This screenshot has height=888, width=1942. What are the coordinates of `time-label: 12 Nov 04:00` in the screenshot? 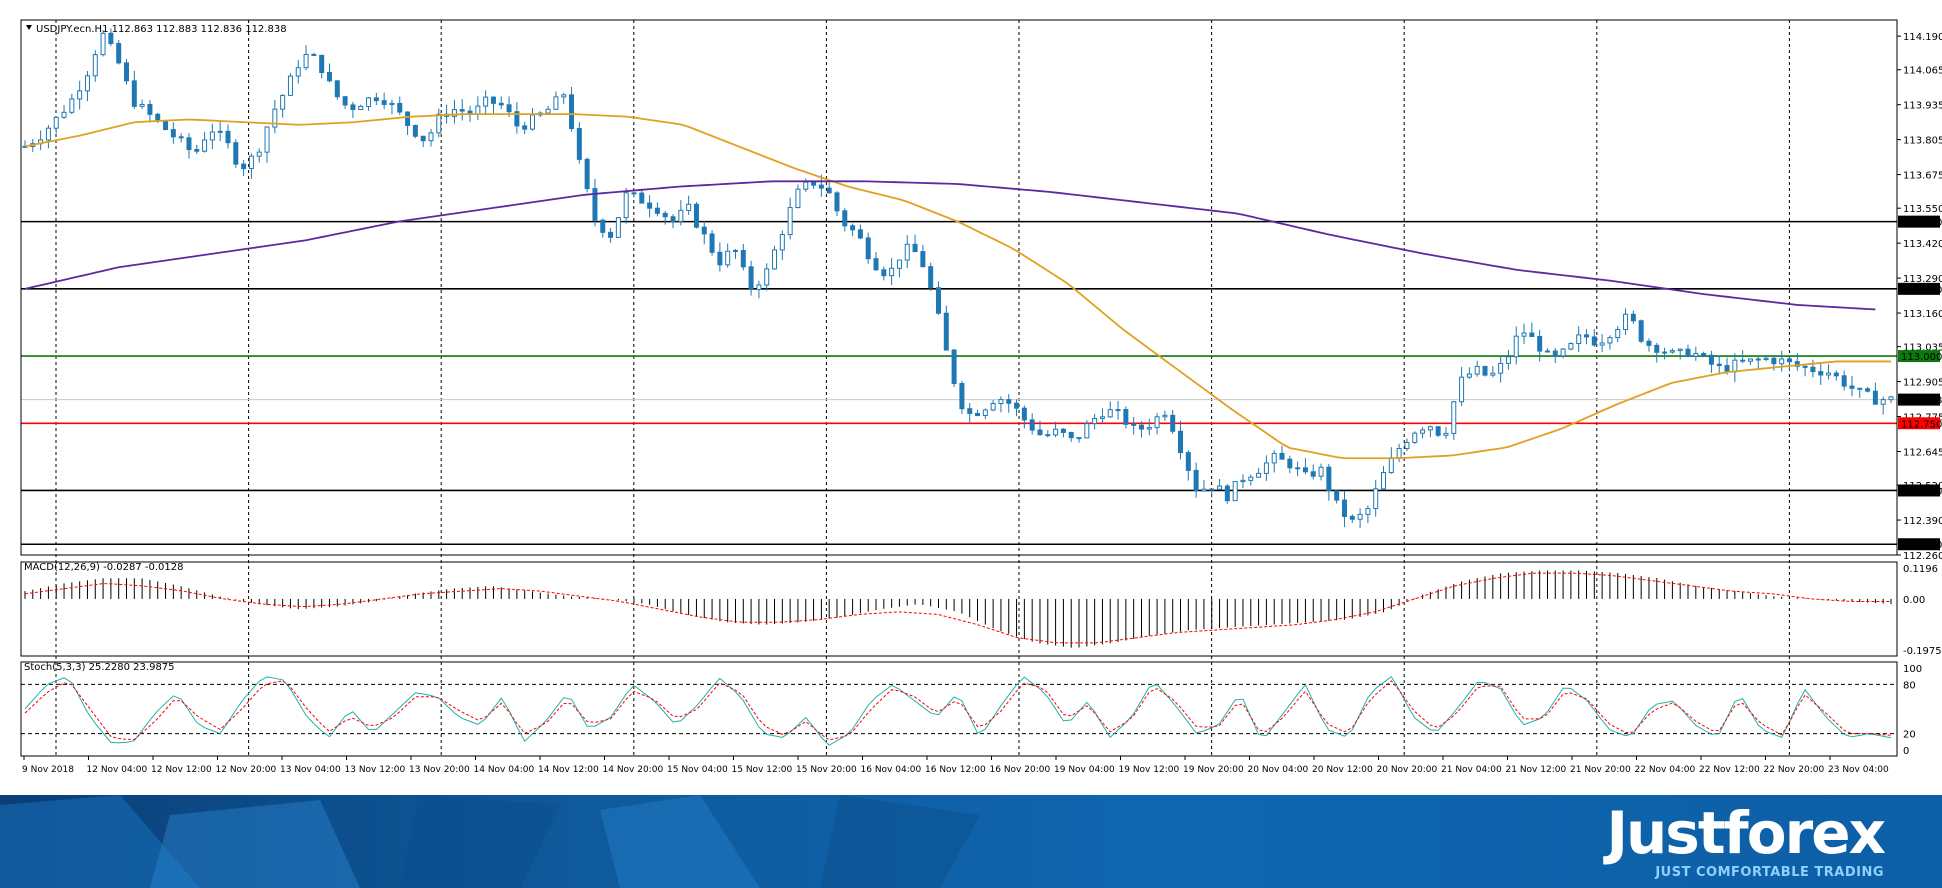 It's located at (117, 770).